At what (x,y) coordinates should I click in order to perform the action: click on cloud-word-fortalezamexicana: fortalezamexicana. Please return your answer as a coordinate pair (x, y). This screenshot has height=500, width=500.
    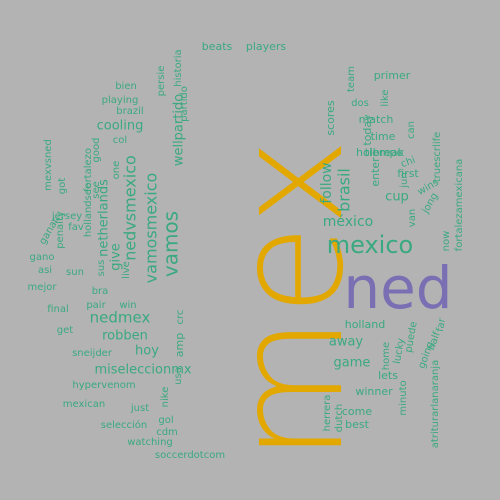
    Looking at the image, I should click on (459, 205).